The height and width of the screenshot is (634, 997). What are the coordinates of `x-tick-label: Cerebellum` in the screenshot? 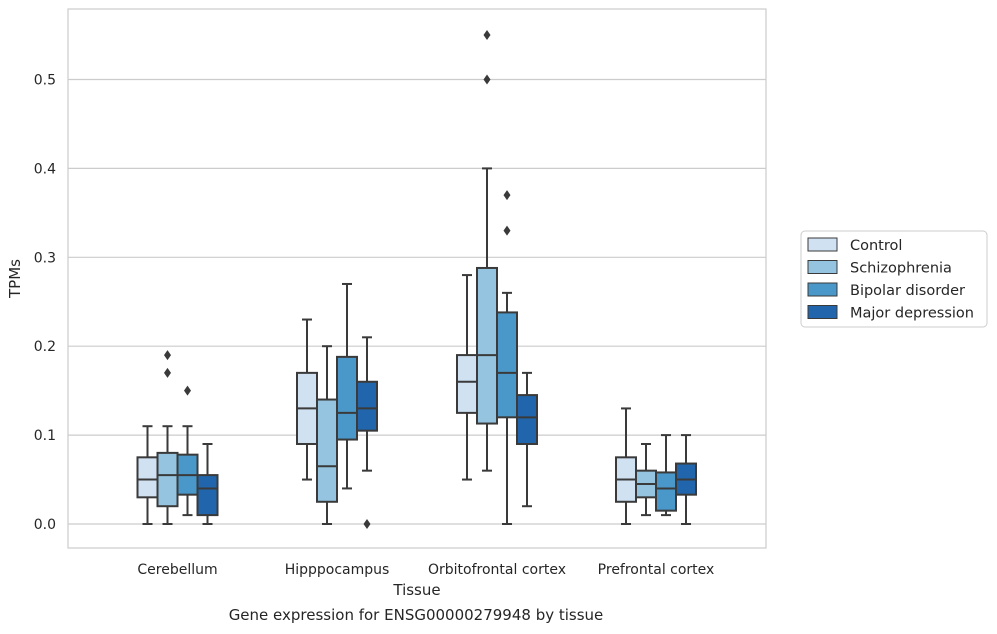 It's located at (177, 570).